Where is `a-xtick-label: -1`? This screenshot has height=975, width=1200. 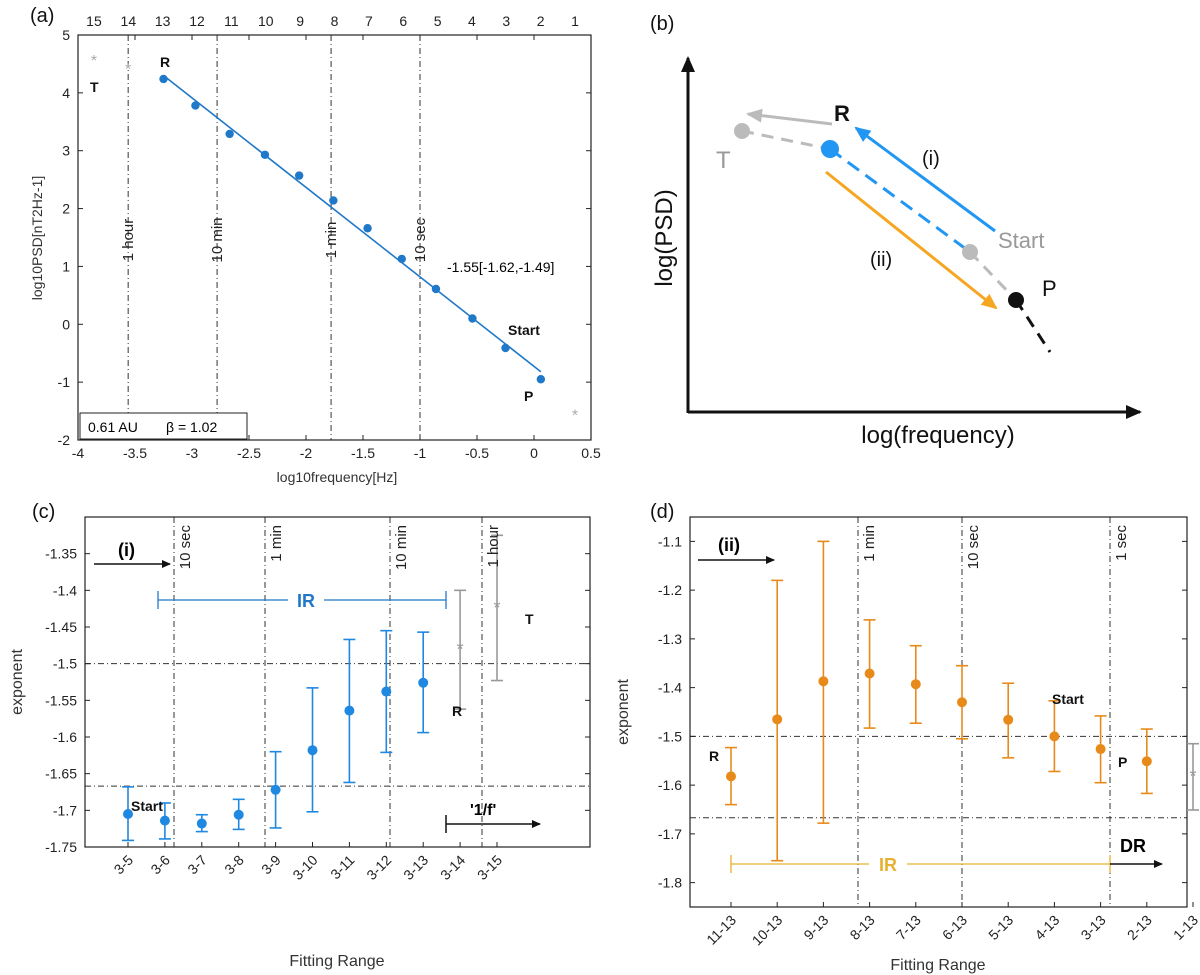 a-xtick-label: -1 is located at coordinates (420, 453).